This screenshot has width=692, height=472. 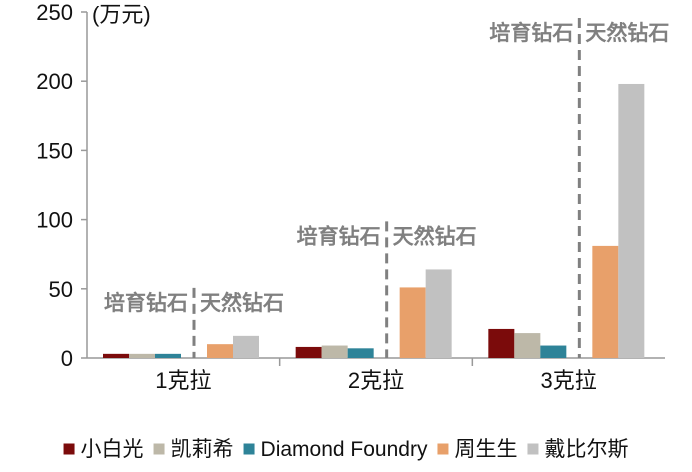 I want to click on legend-label: Diamond Foundry, so click(x=344, y=449).